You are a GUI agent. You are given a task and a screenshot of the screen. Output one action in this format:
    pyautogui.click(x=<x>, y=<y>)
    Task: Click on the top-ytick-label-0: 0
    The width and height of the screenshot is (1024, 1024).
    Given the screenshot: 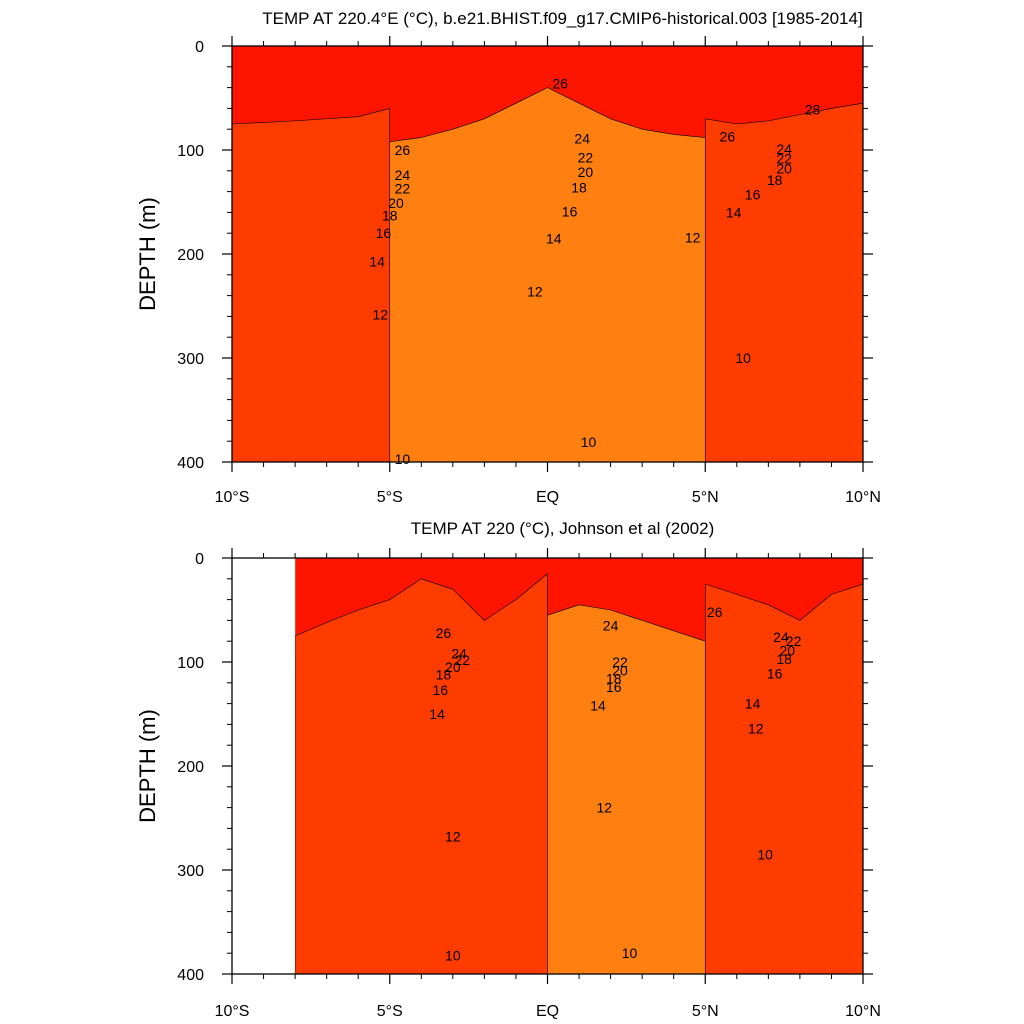 What is the action you would take?
    pyautogui.click(x=199, y=47)
    